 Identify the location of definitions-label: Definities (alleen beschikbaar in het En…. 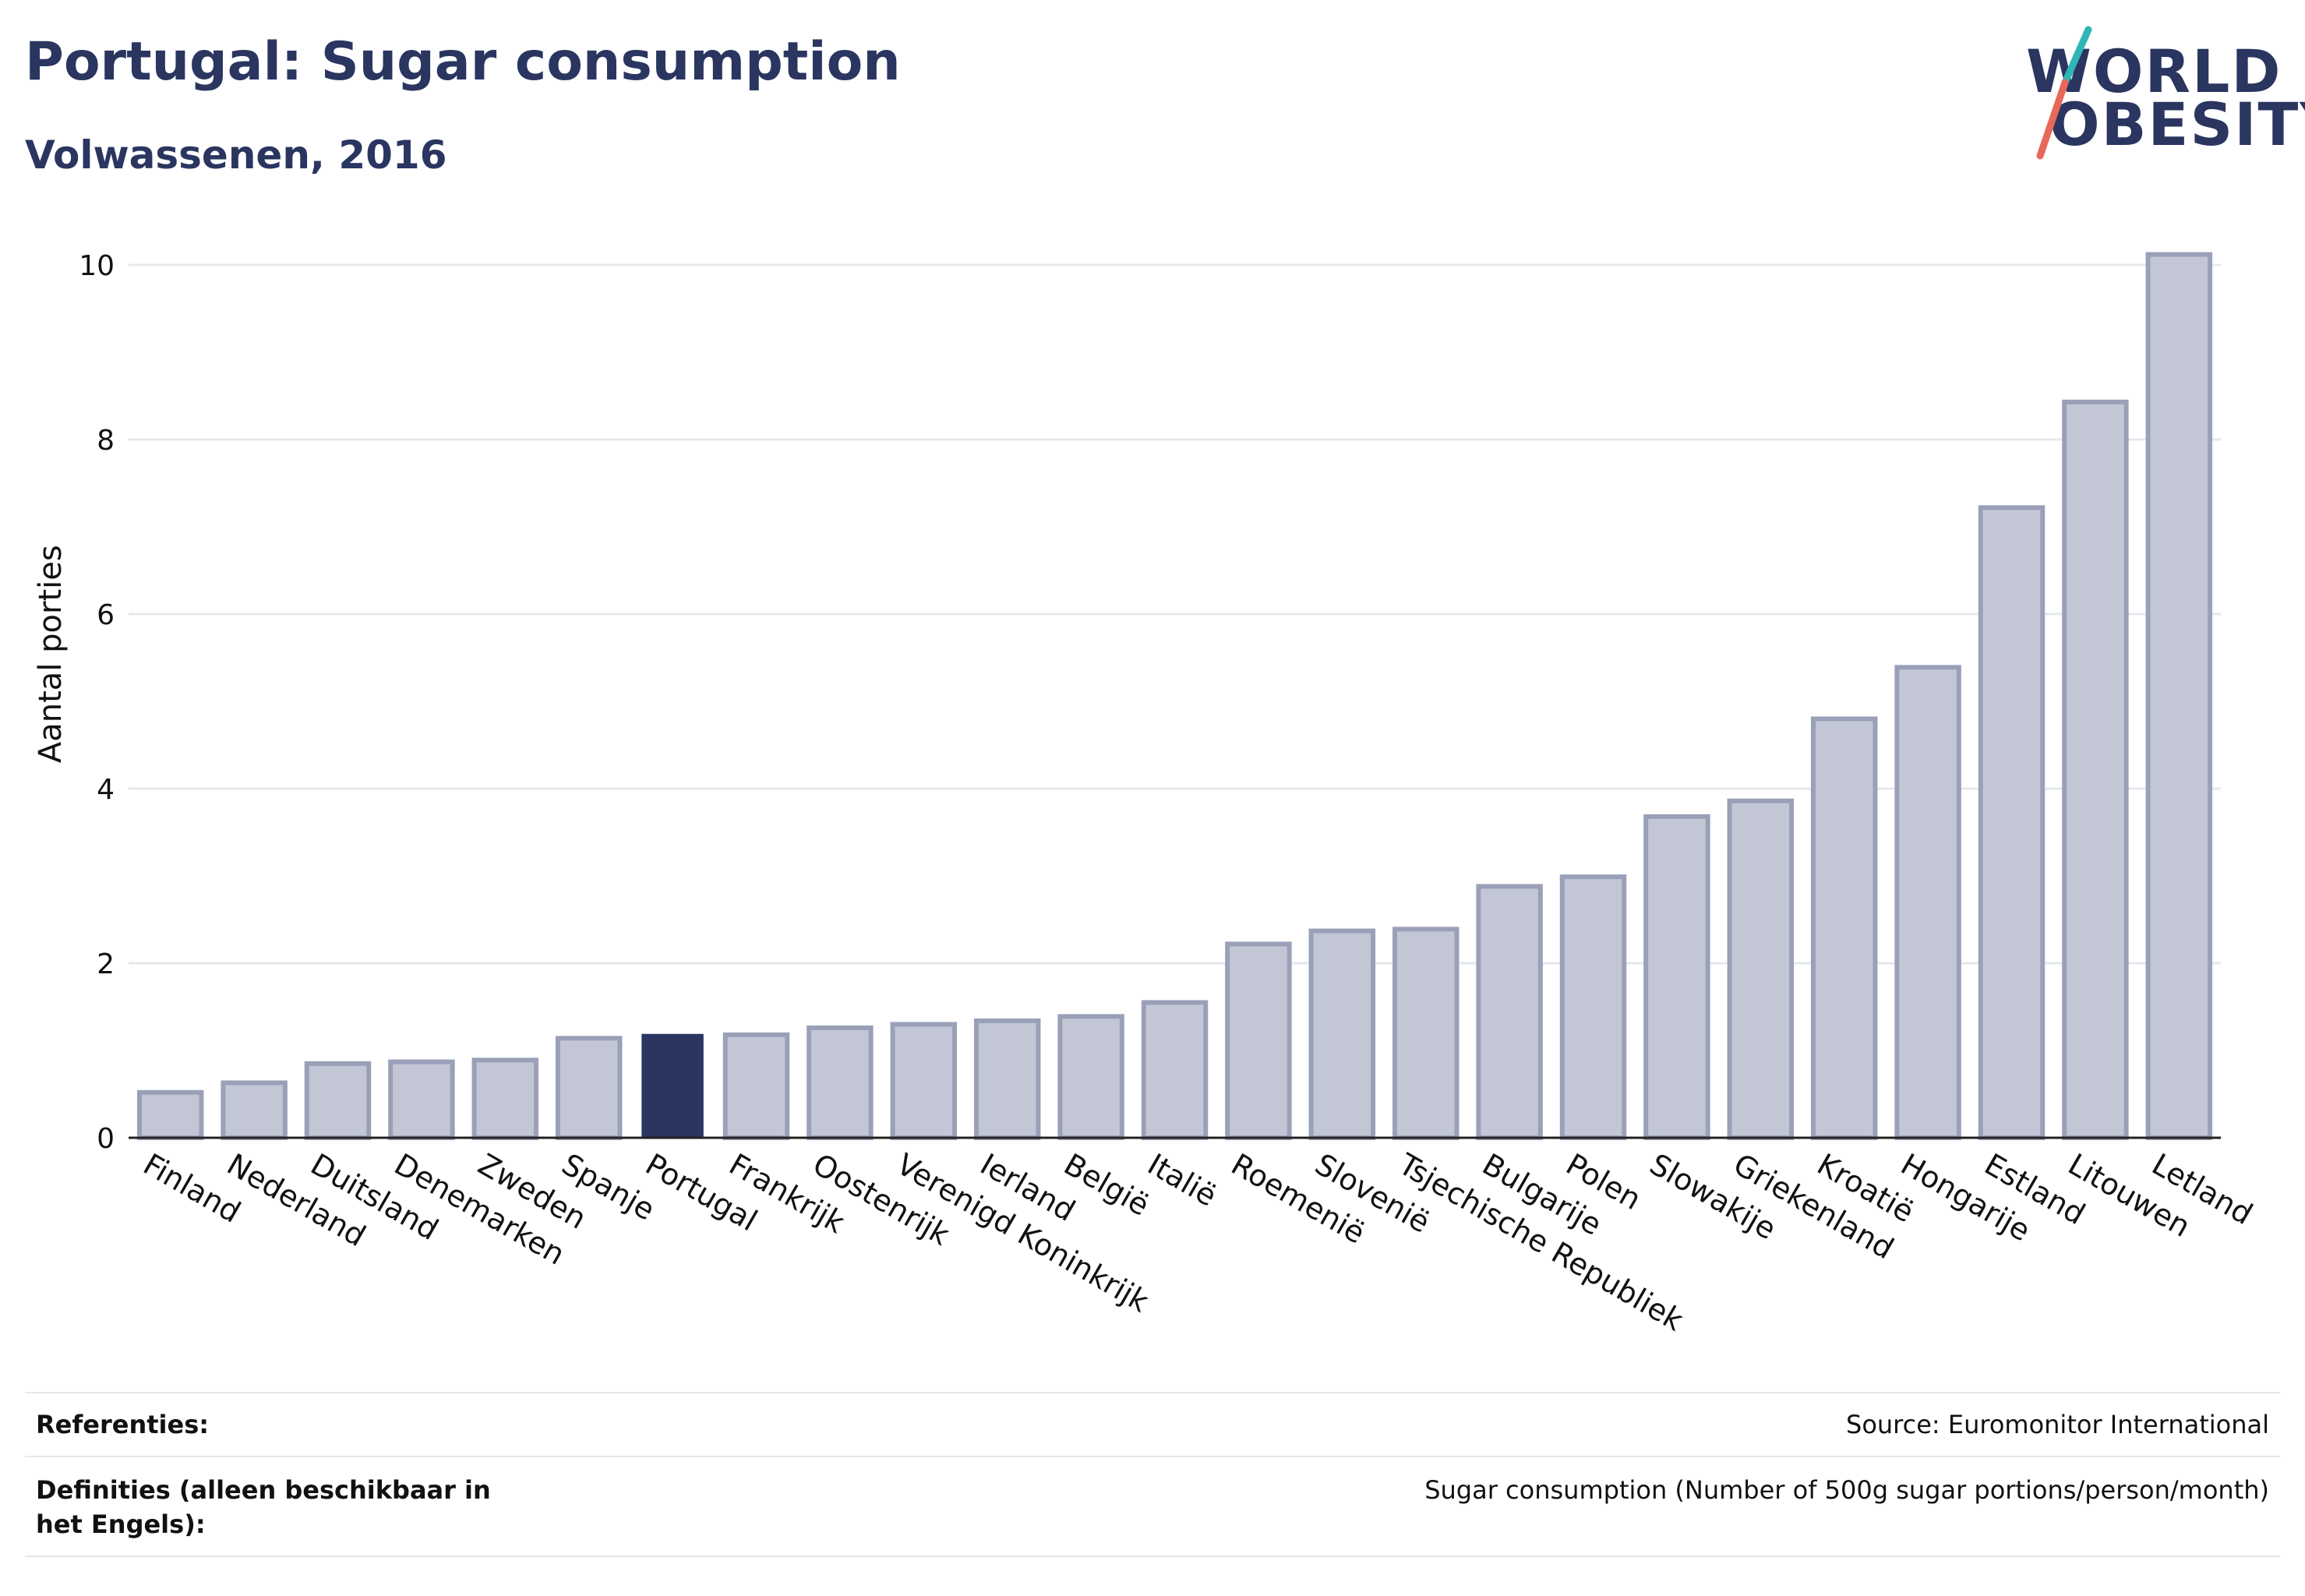
(263, 1507).